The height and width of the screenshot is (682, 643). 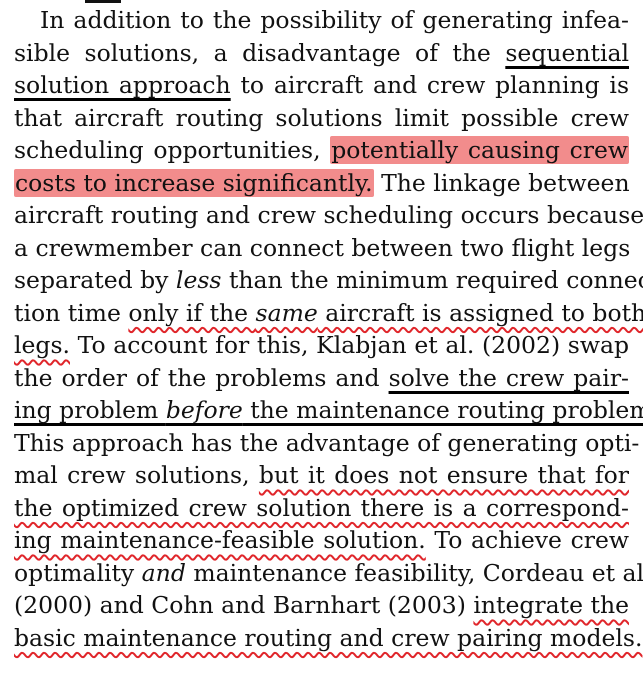 I want to click on text-segment: the order of the problems and, so click(x=201, y=377).